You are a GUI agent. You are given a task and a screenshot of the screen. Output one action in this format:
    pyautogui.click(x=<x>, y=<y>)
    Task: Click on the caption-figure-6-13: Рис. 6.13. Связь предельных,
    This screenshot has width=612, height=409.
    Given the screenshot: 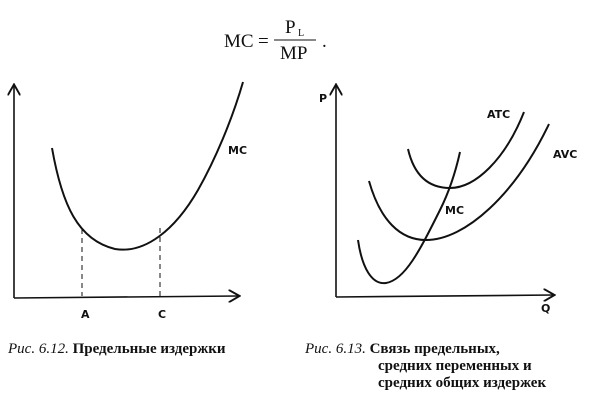 What is the action you would take?
    pyautogui.click(x=402, y=349)
    